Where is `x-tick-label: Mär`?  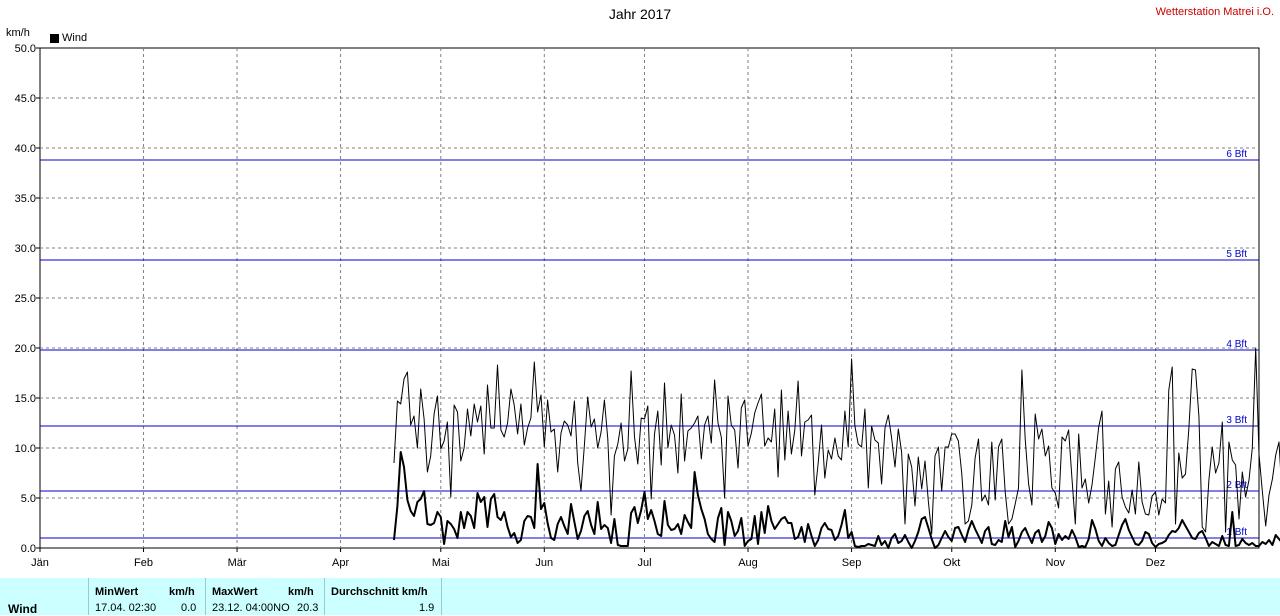
x-tick-label: Mär is located at coordinates (237, 563).